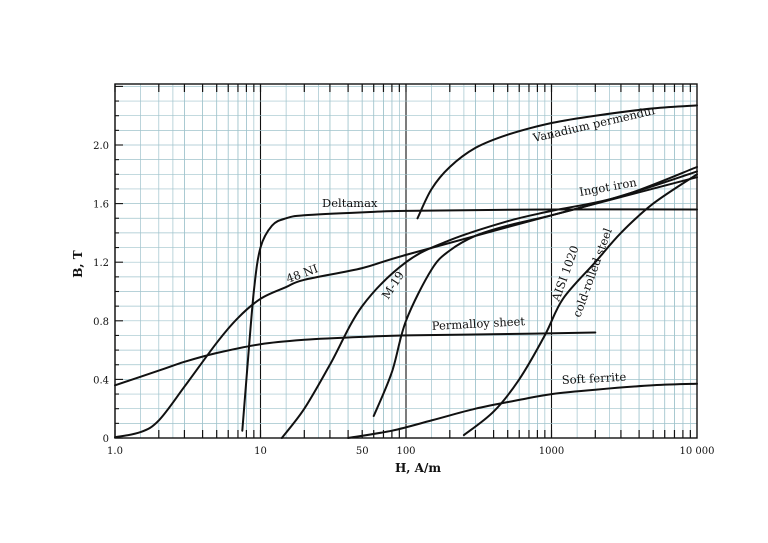 The width and height of the screenshot is (768, 543). Describe the element at coordinates (551, 451) in the screenshot. I see `x-tick-label: 1000` at that location.